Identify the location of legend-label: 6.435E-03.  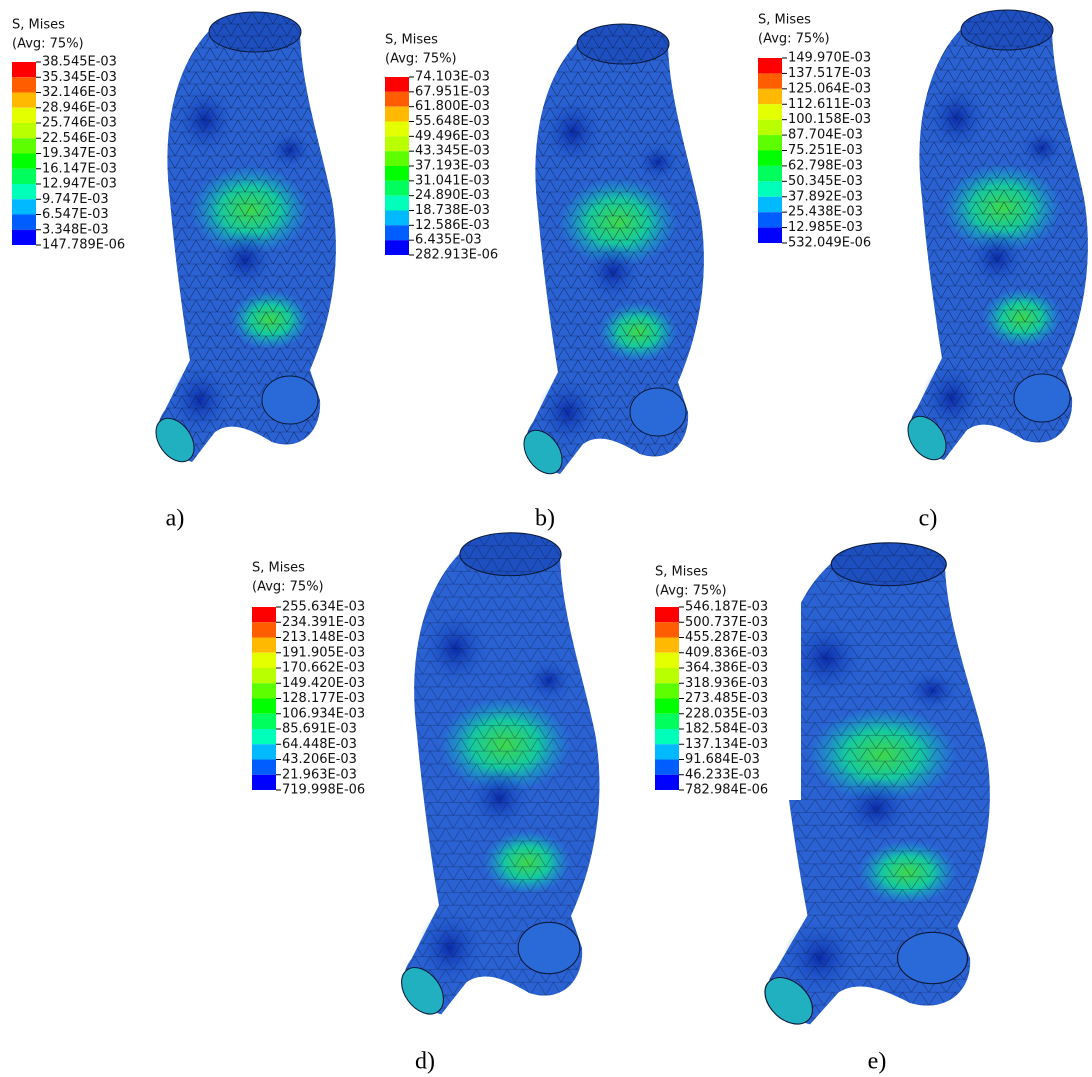
(448, 240).